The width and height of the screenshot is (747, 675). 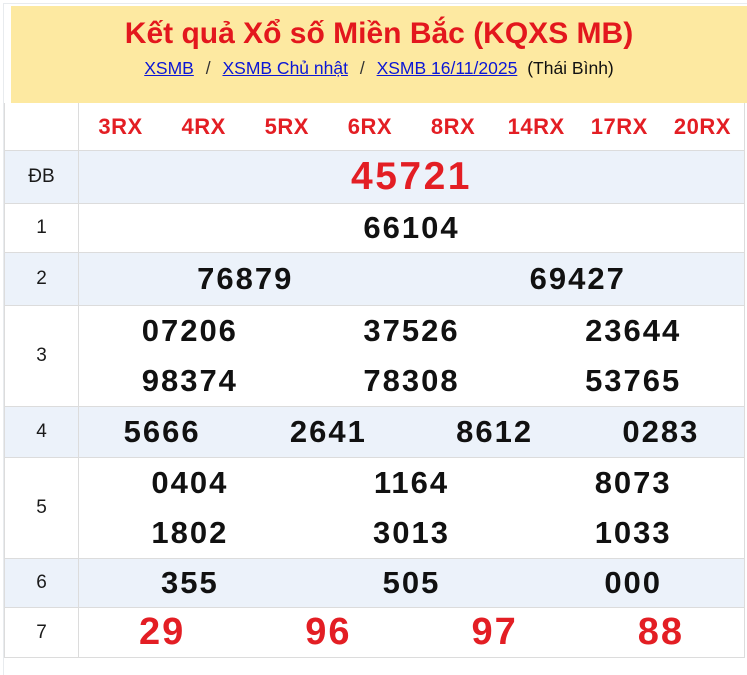 What do you see at coordinates (189, 330) in the screenshot?
I see `prize-number: 07206` at bounding box center [189, 330].